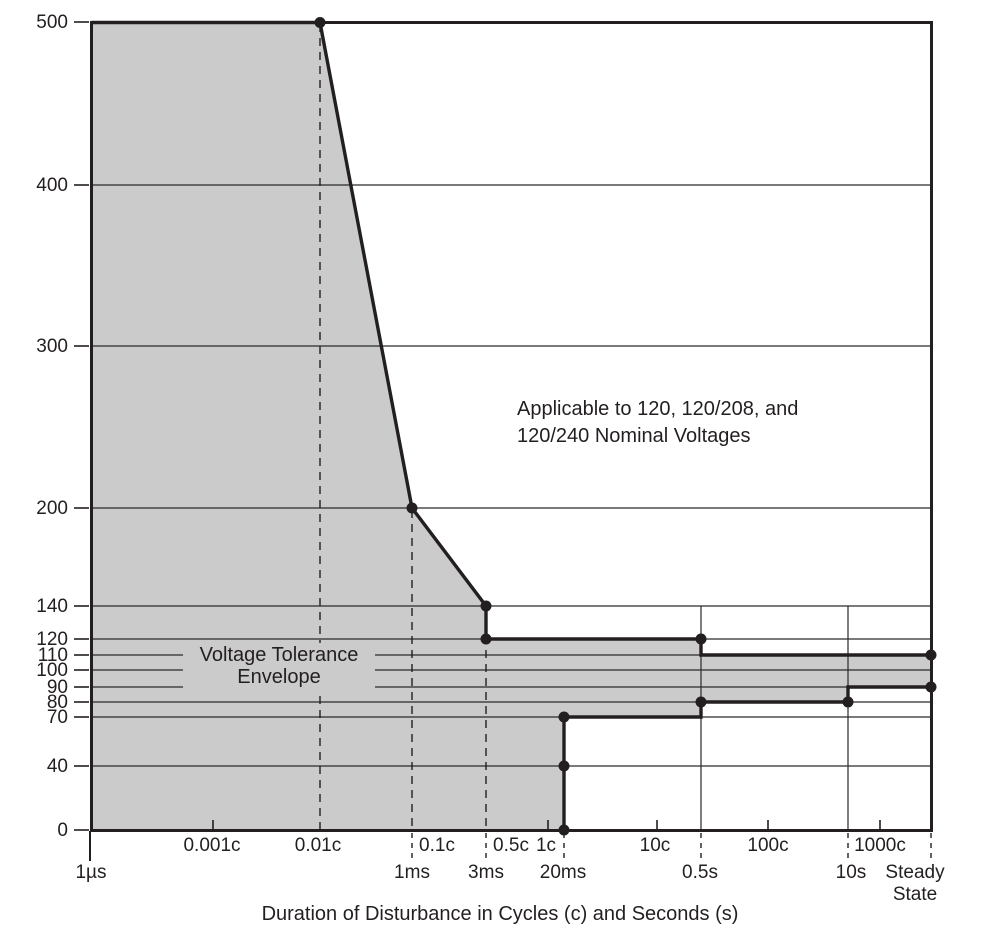 The width and height of the screenshot is (1001, 948). What do you see at coordinates (52, 22) in the screenshot?
I see `y-axis-label-500: 500` at bounding box center [52, 22].